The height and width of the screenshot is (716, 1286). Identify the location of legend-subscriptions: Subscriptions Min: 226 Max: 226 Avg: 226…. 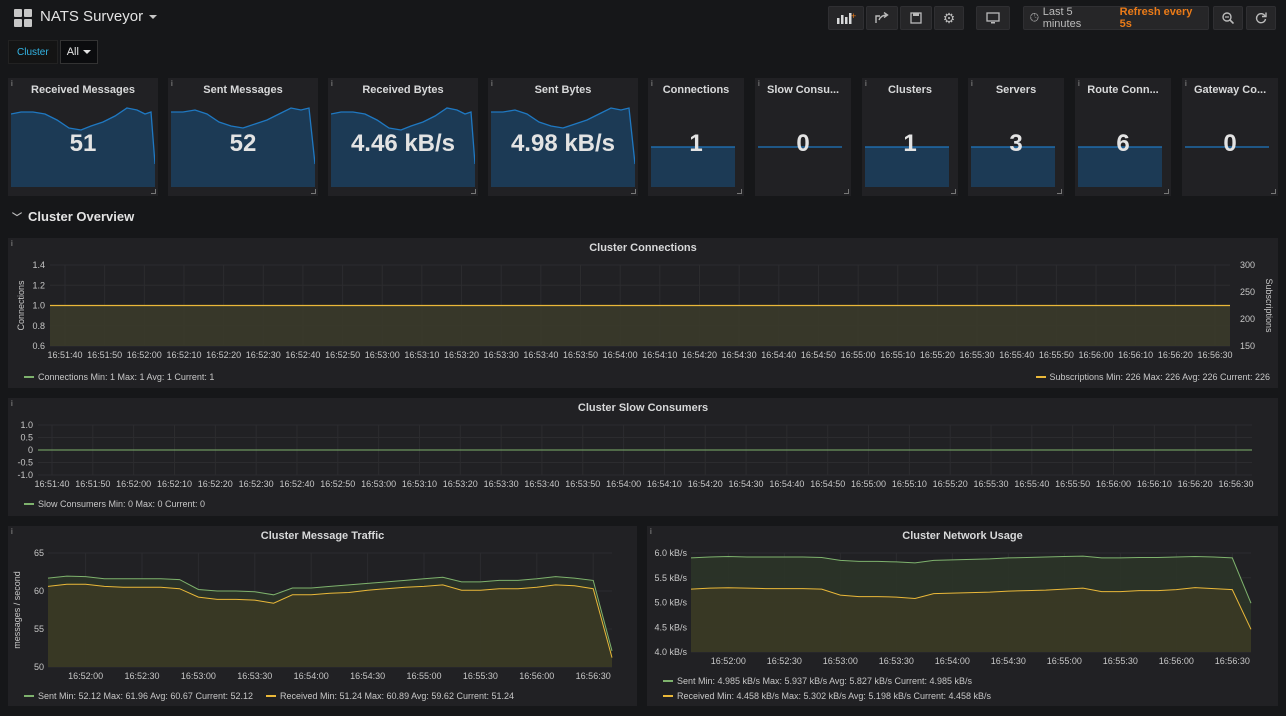
(1152, 377).